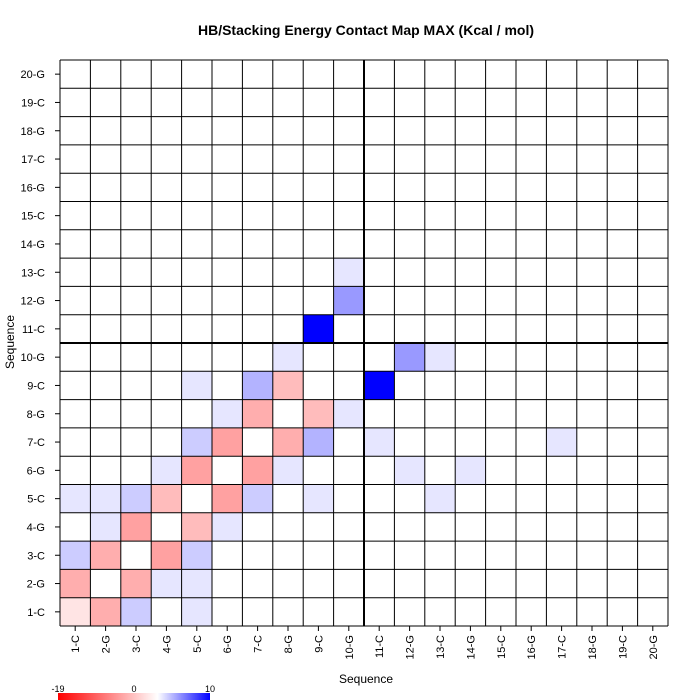 The height and width of the screenshot is (700, 700). What do you see at coordinates (319, 644) in the screenshot?
I see `x-tick-label: 9-C` at bounding box center [319, 644].